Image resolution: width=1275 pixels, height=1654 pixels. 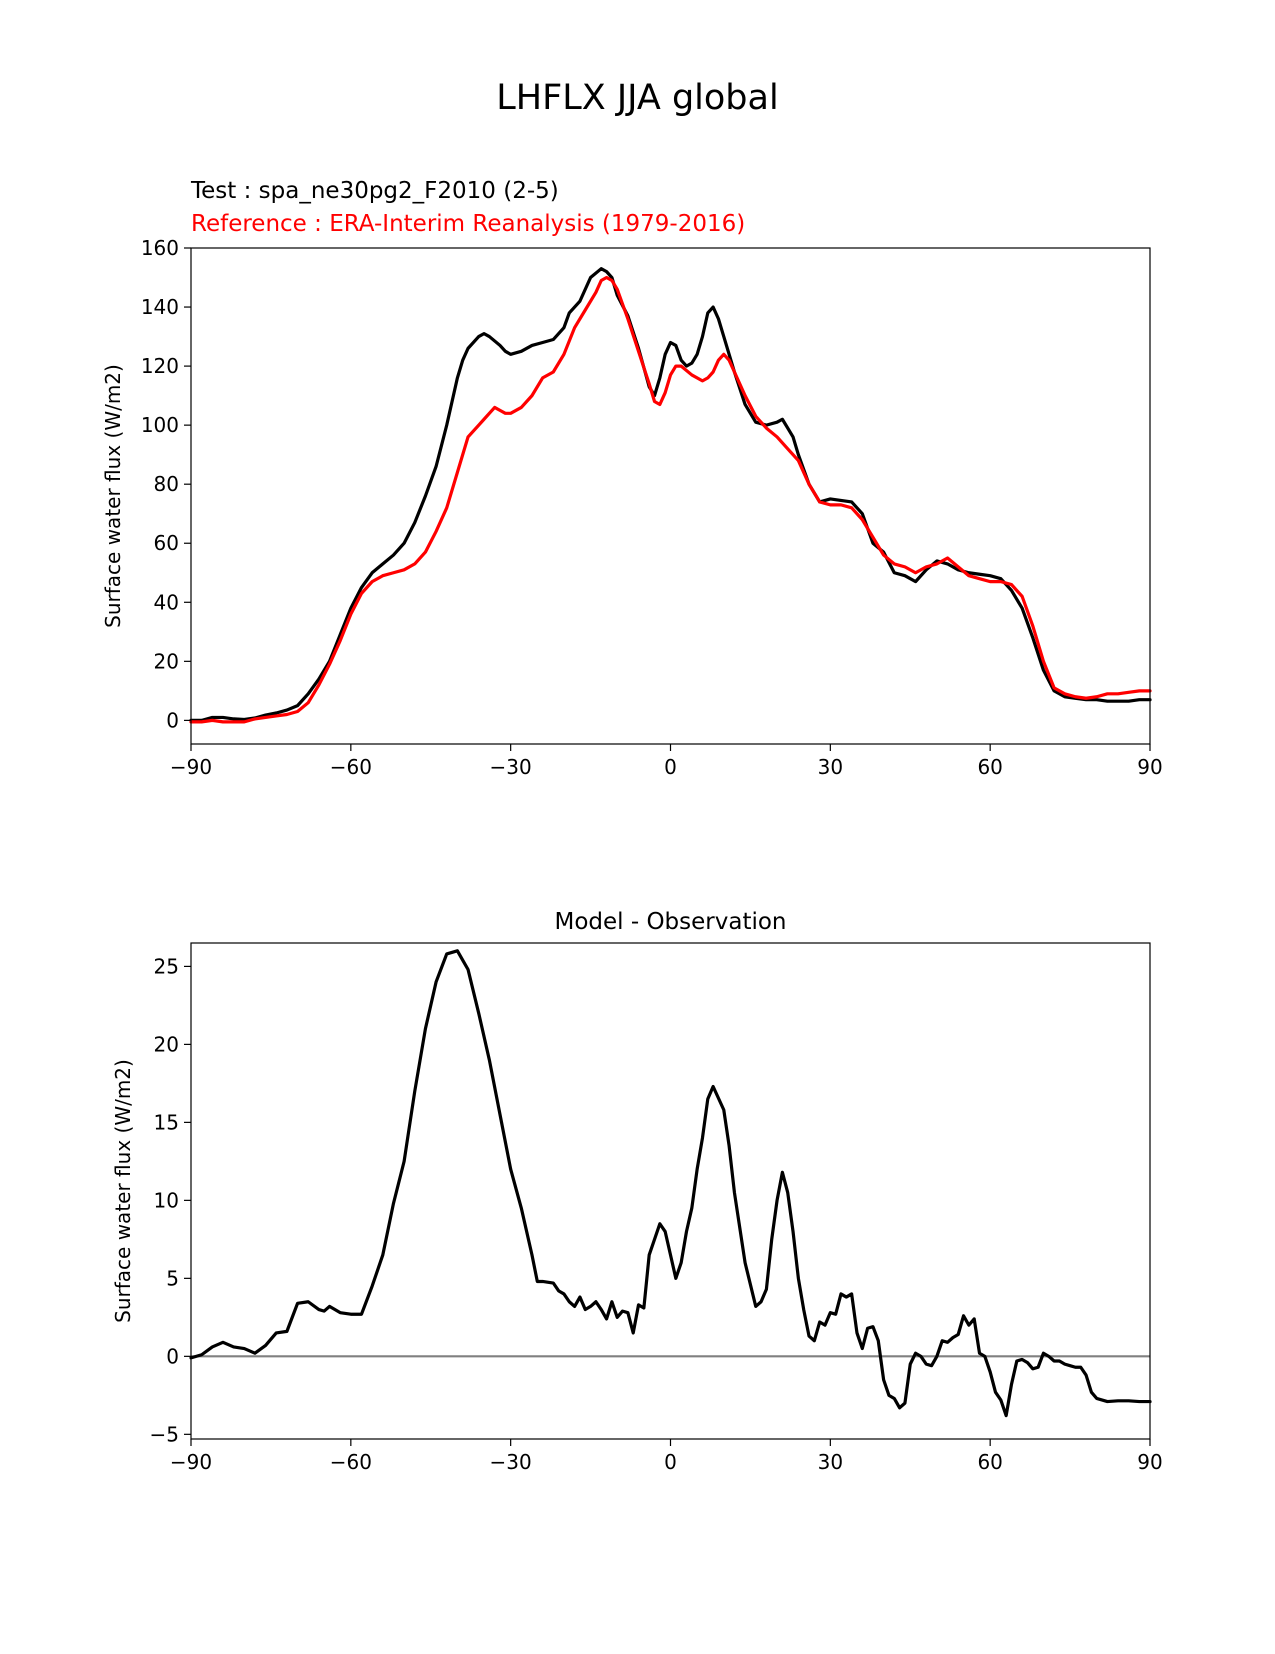 I want to click on y-tick-label: 10, so click(x=166, y=1200).